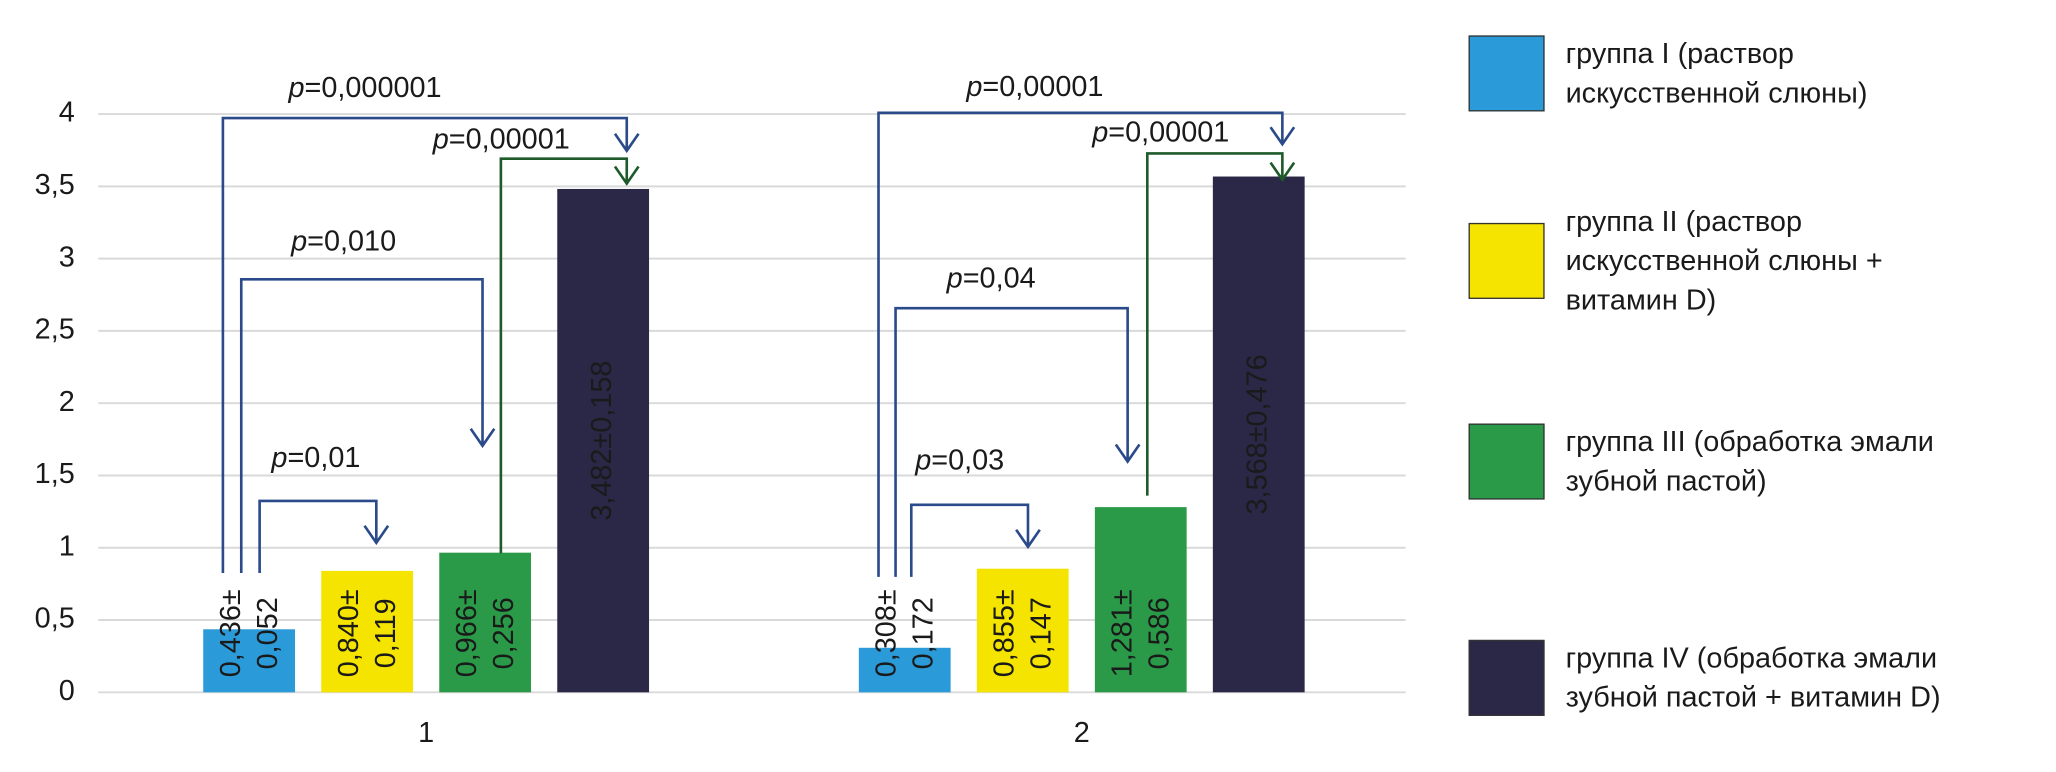  What do you see at coordinates (959, 460) in the screenshot?
I see `p-value: p=0,03` at bounding box center [959, 460].